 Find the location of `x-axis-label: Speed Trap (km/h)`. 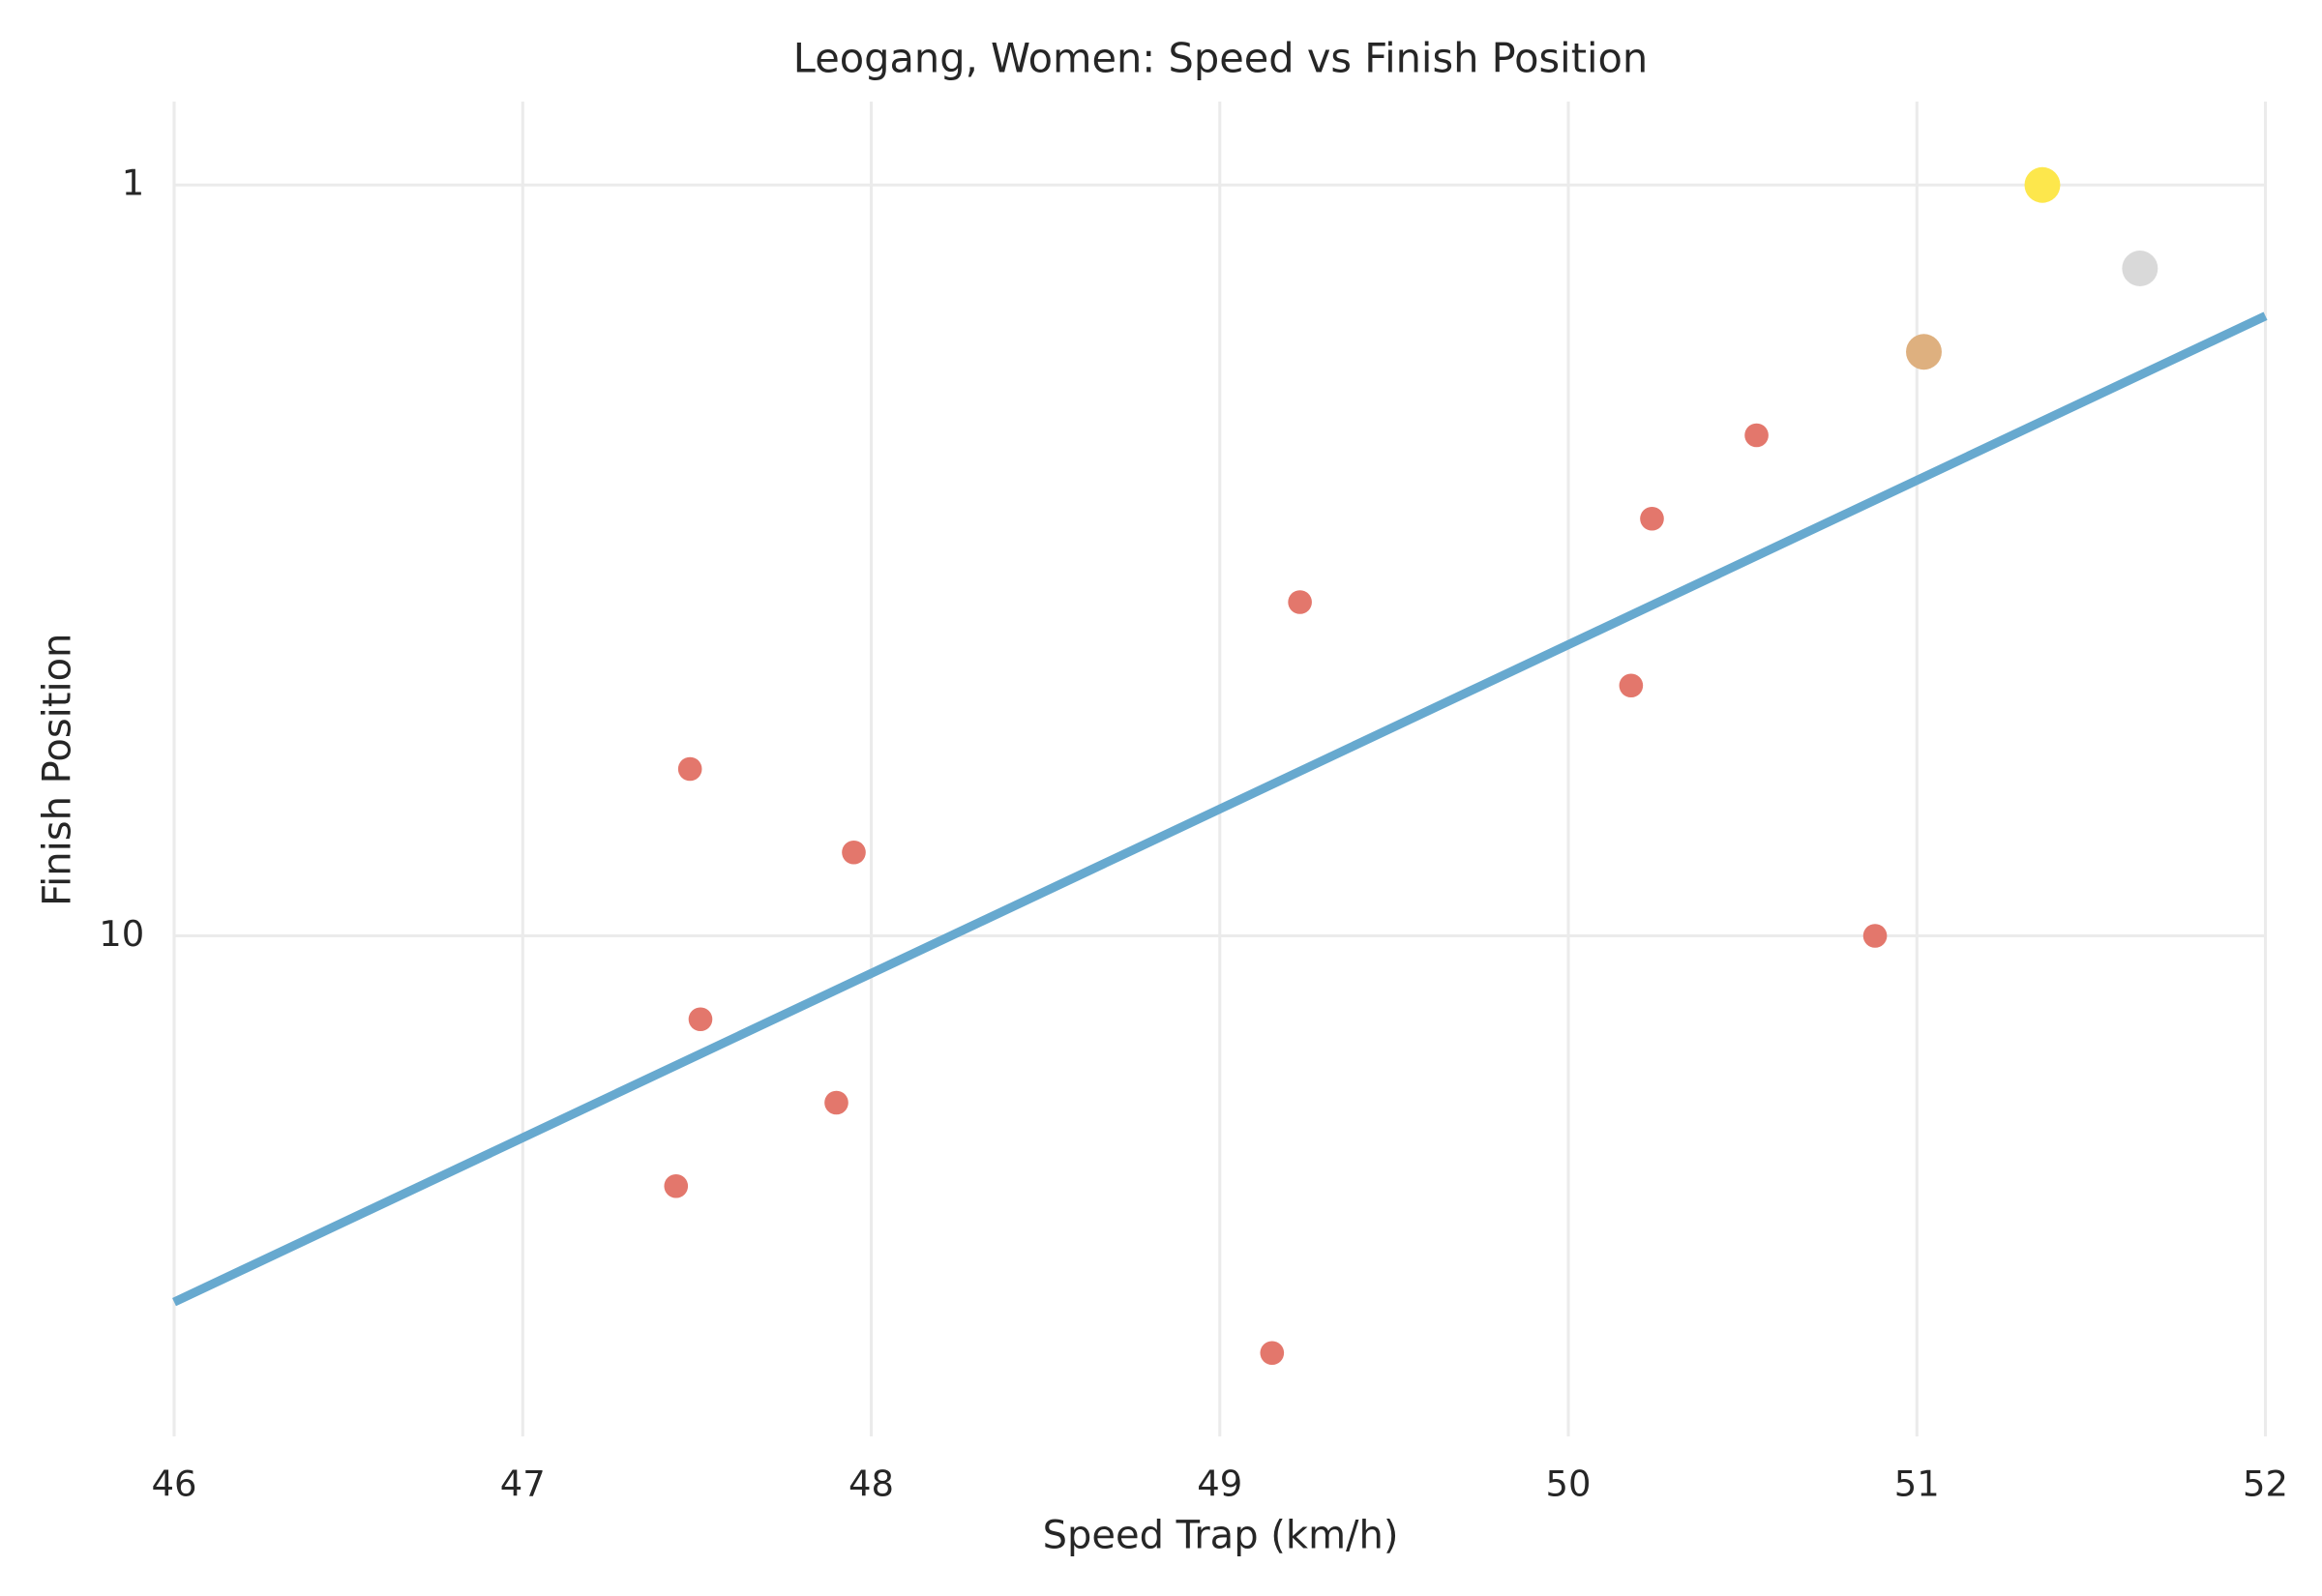

x-axis-label: Speed Trap (km/h) is located at coordinates (1221, 1536).